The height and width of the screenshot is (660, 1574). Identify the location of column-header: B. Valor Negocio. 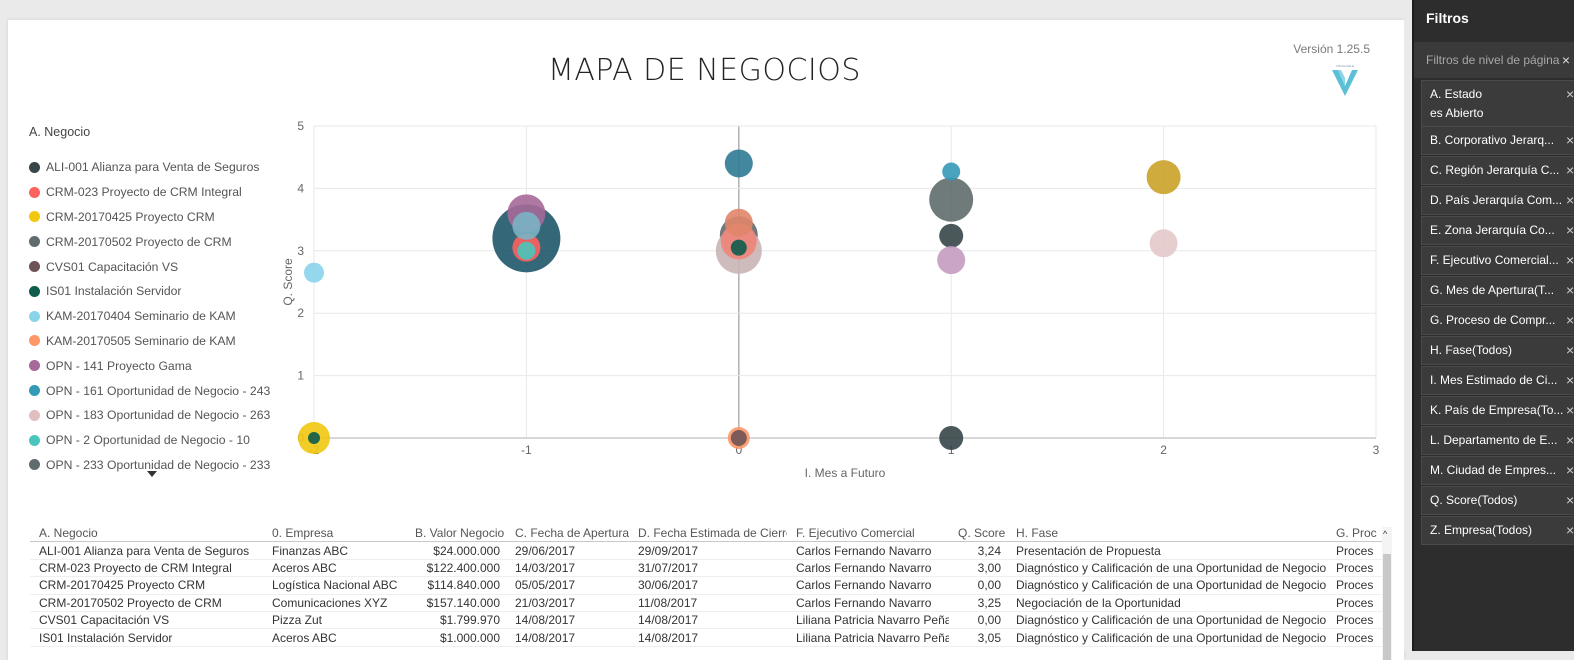
(460, 533).